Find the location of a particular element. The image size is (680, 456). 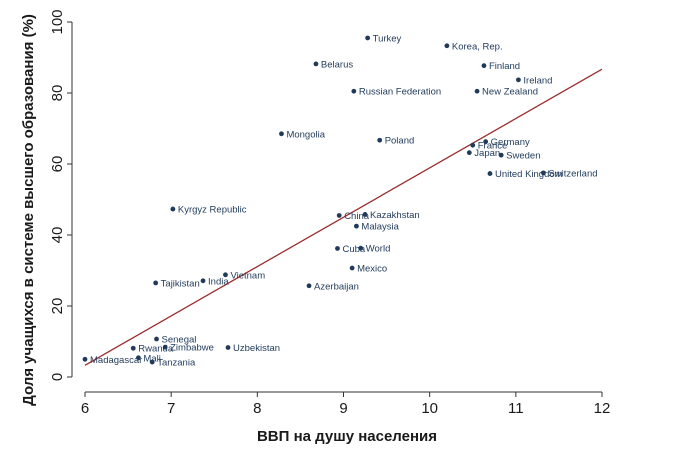

point-label: World is located at coordinates (378, 249).